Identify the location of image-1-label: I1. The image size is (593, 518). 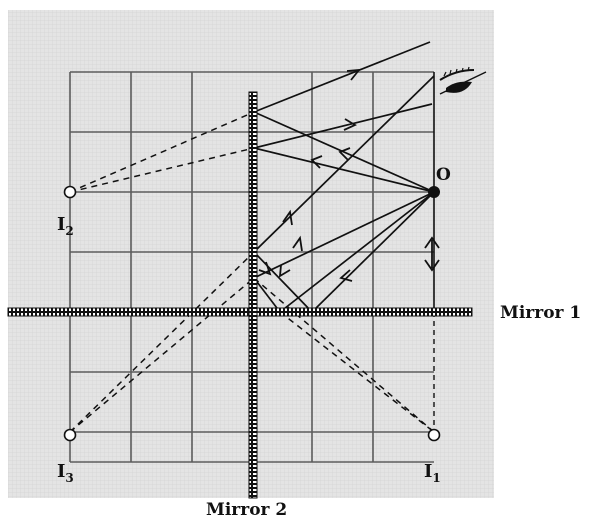
(432, 473).